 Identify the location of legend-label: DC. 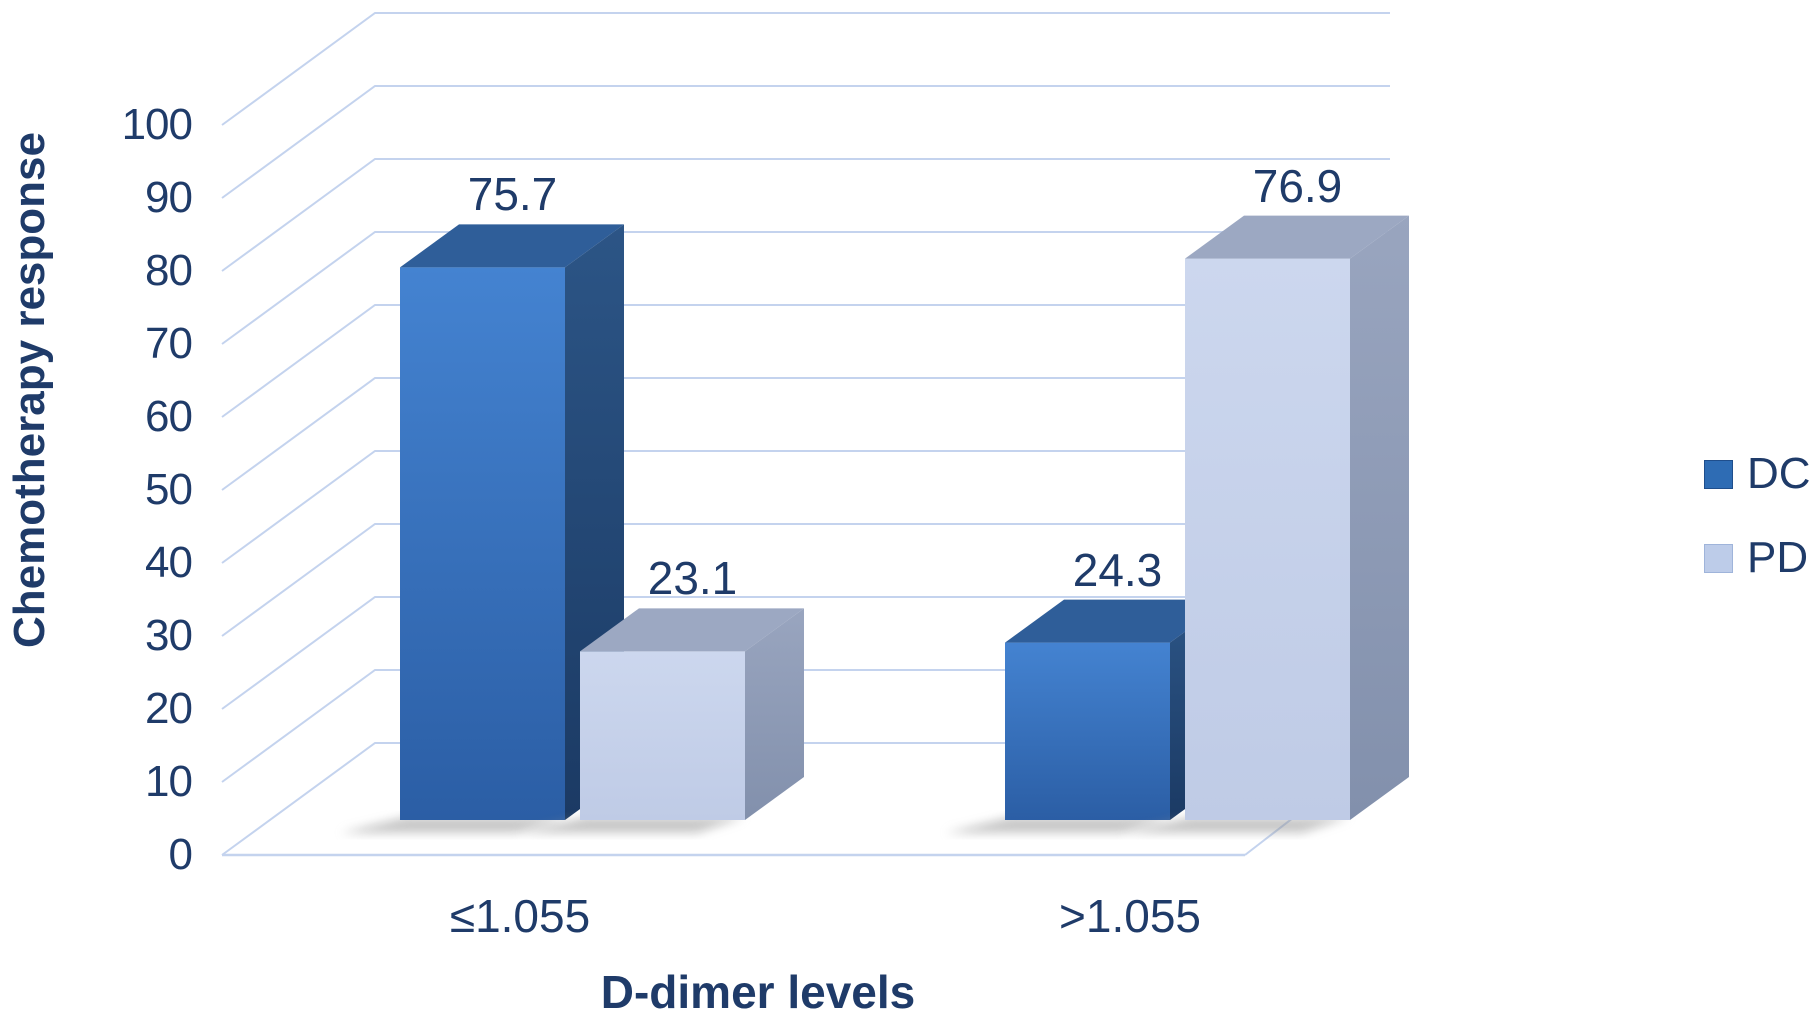
(1779, 473).